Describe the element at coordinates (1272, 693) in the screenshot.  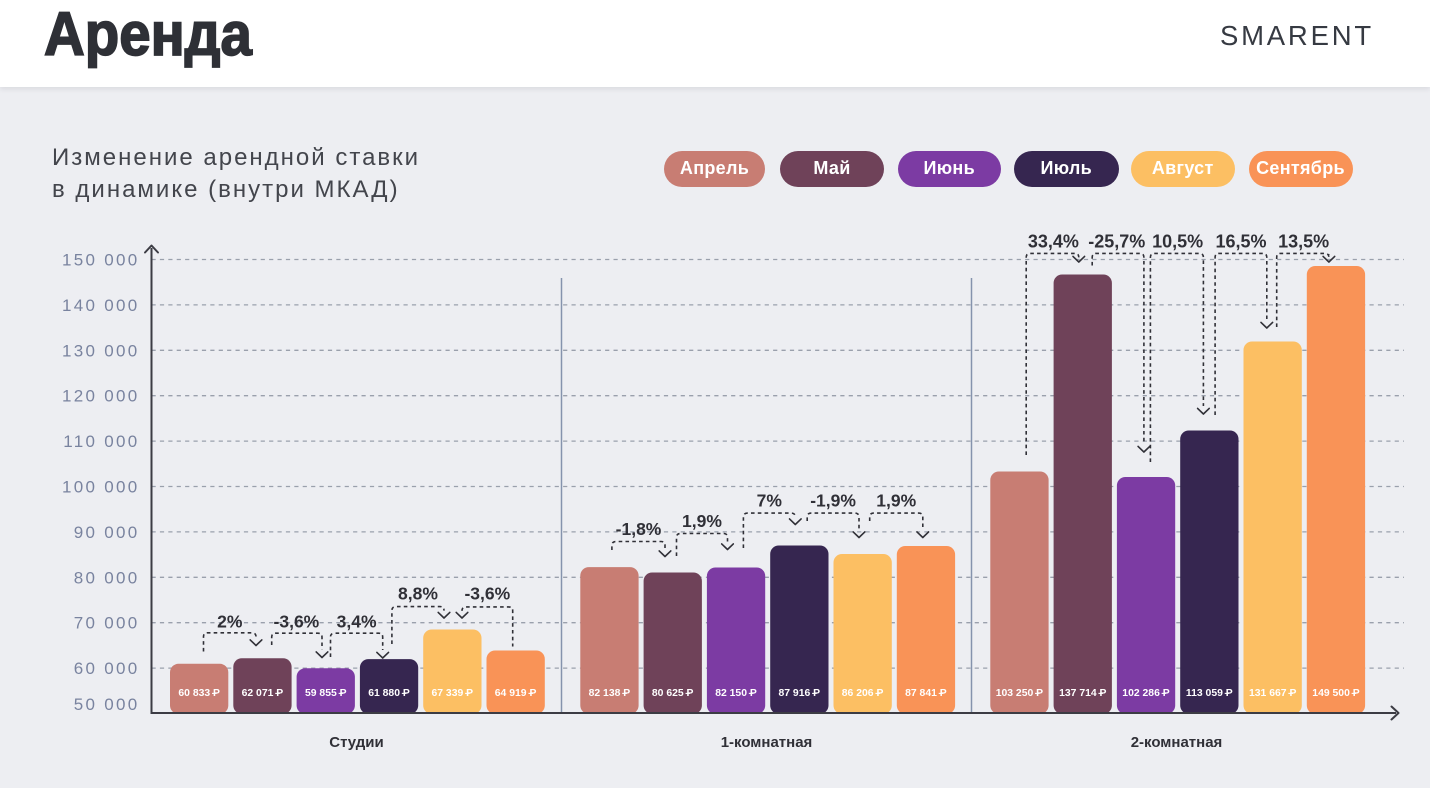
I see `svg-text: 131 667 Р` at that location.